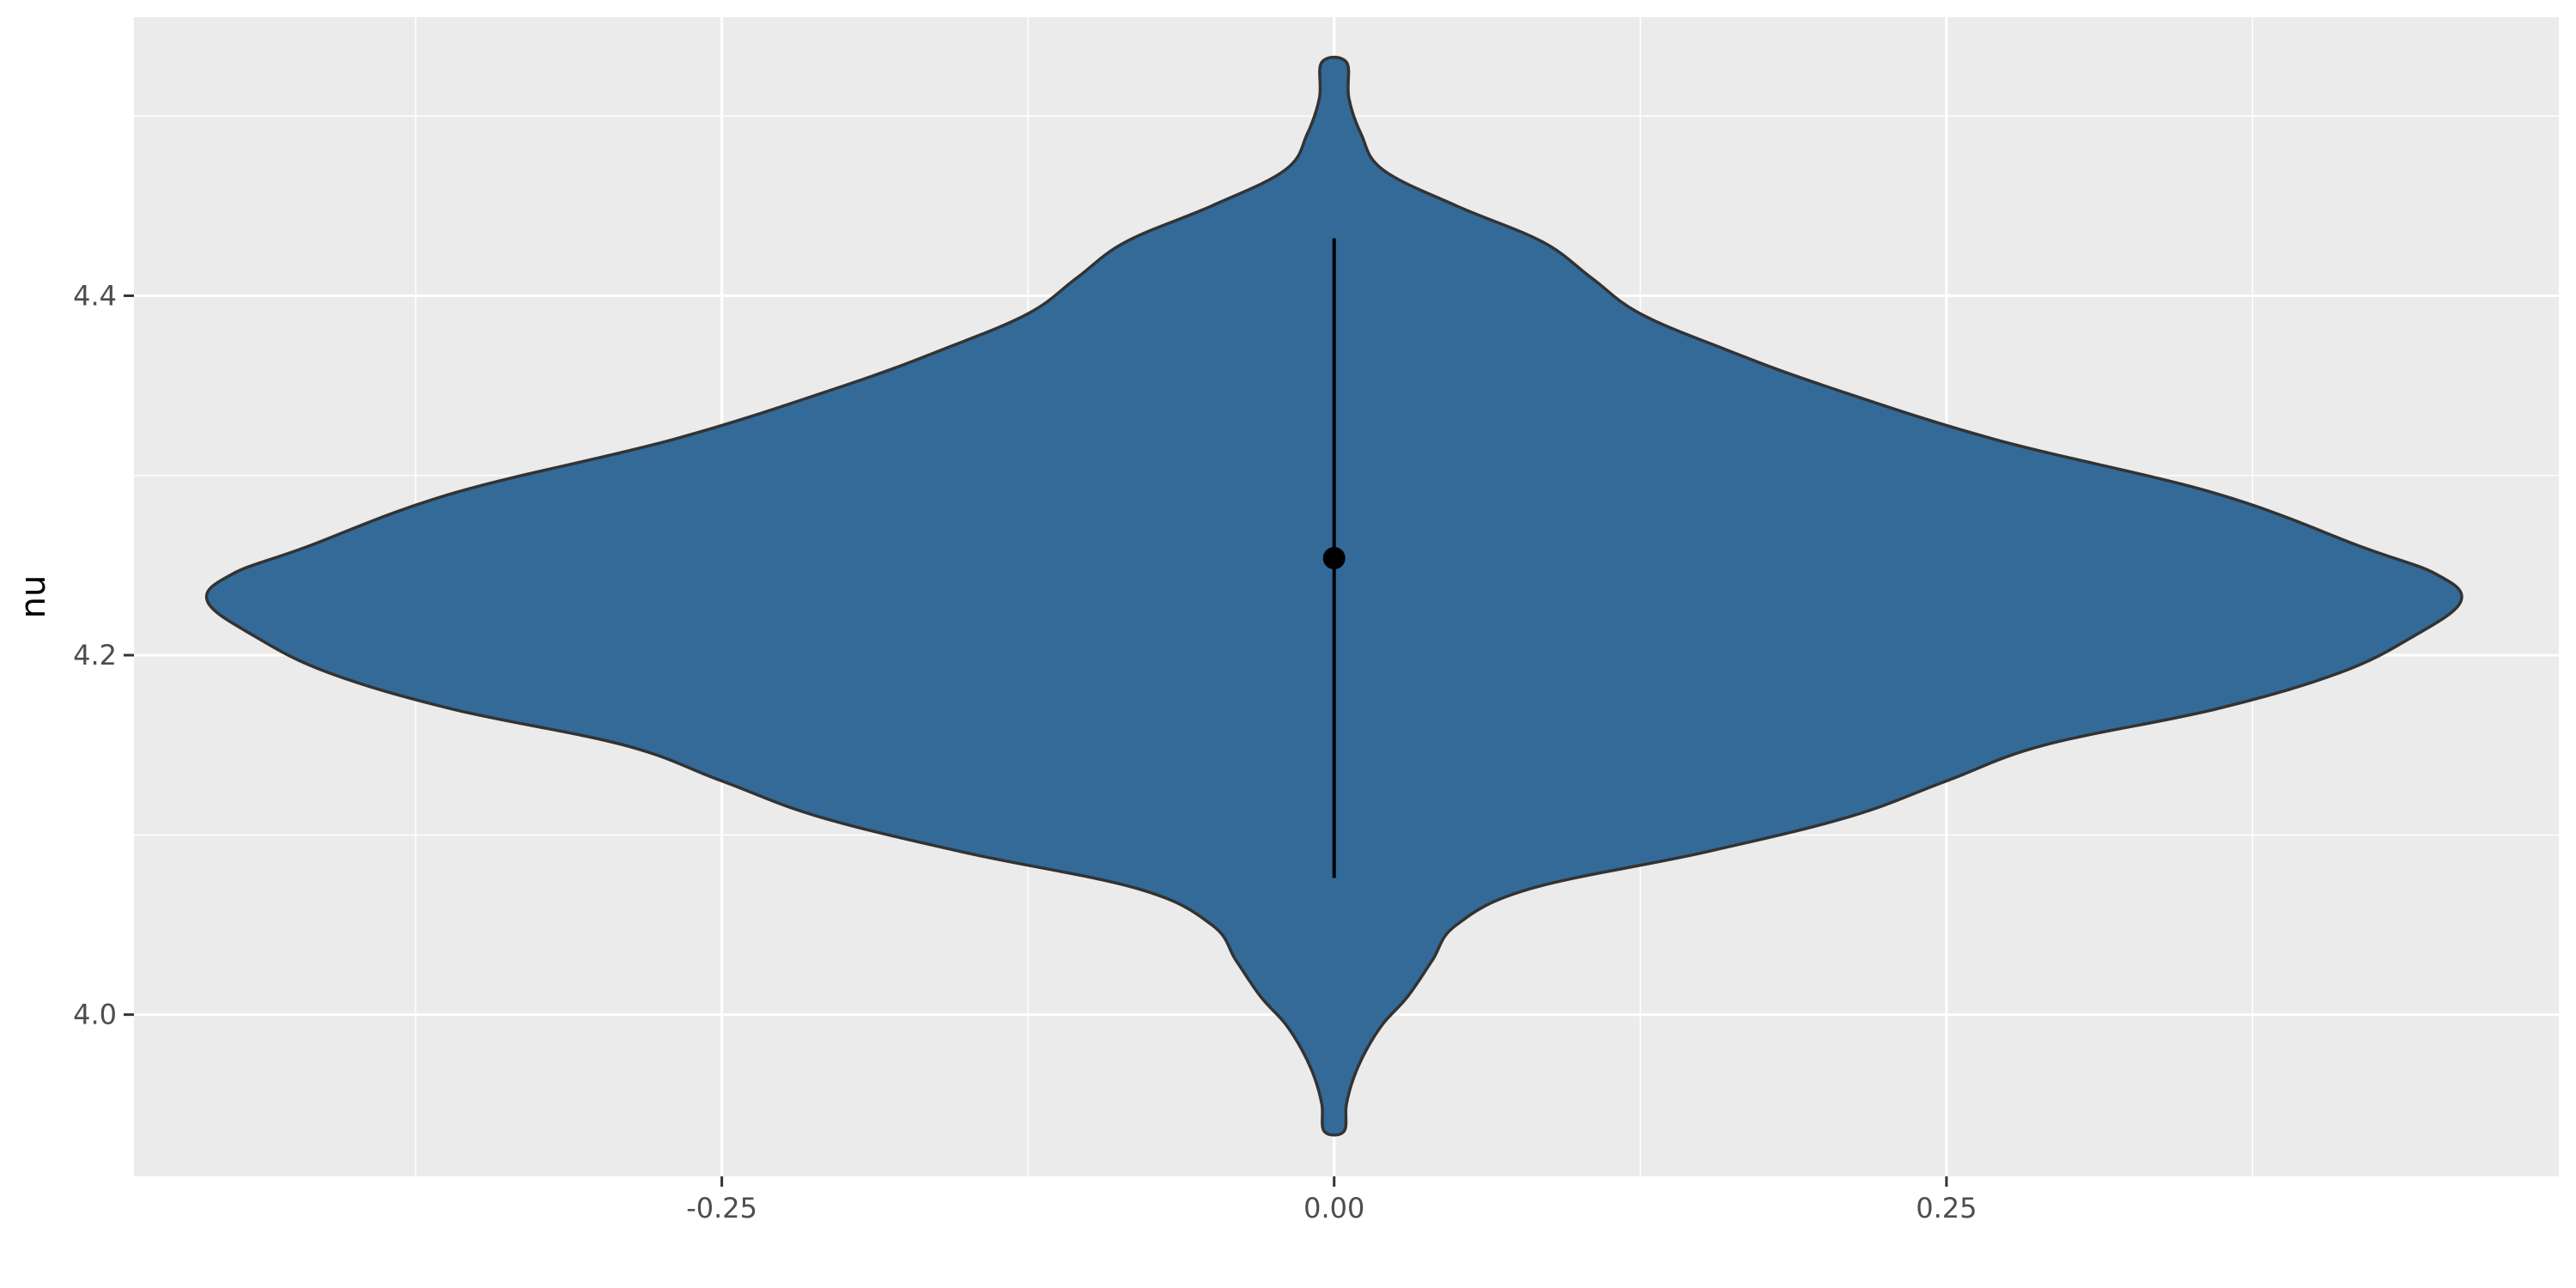  I want to click on y-axis: 4.0 4.2 4.4, so click(104, 654).